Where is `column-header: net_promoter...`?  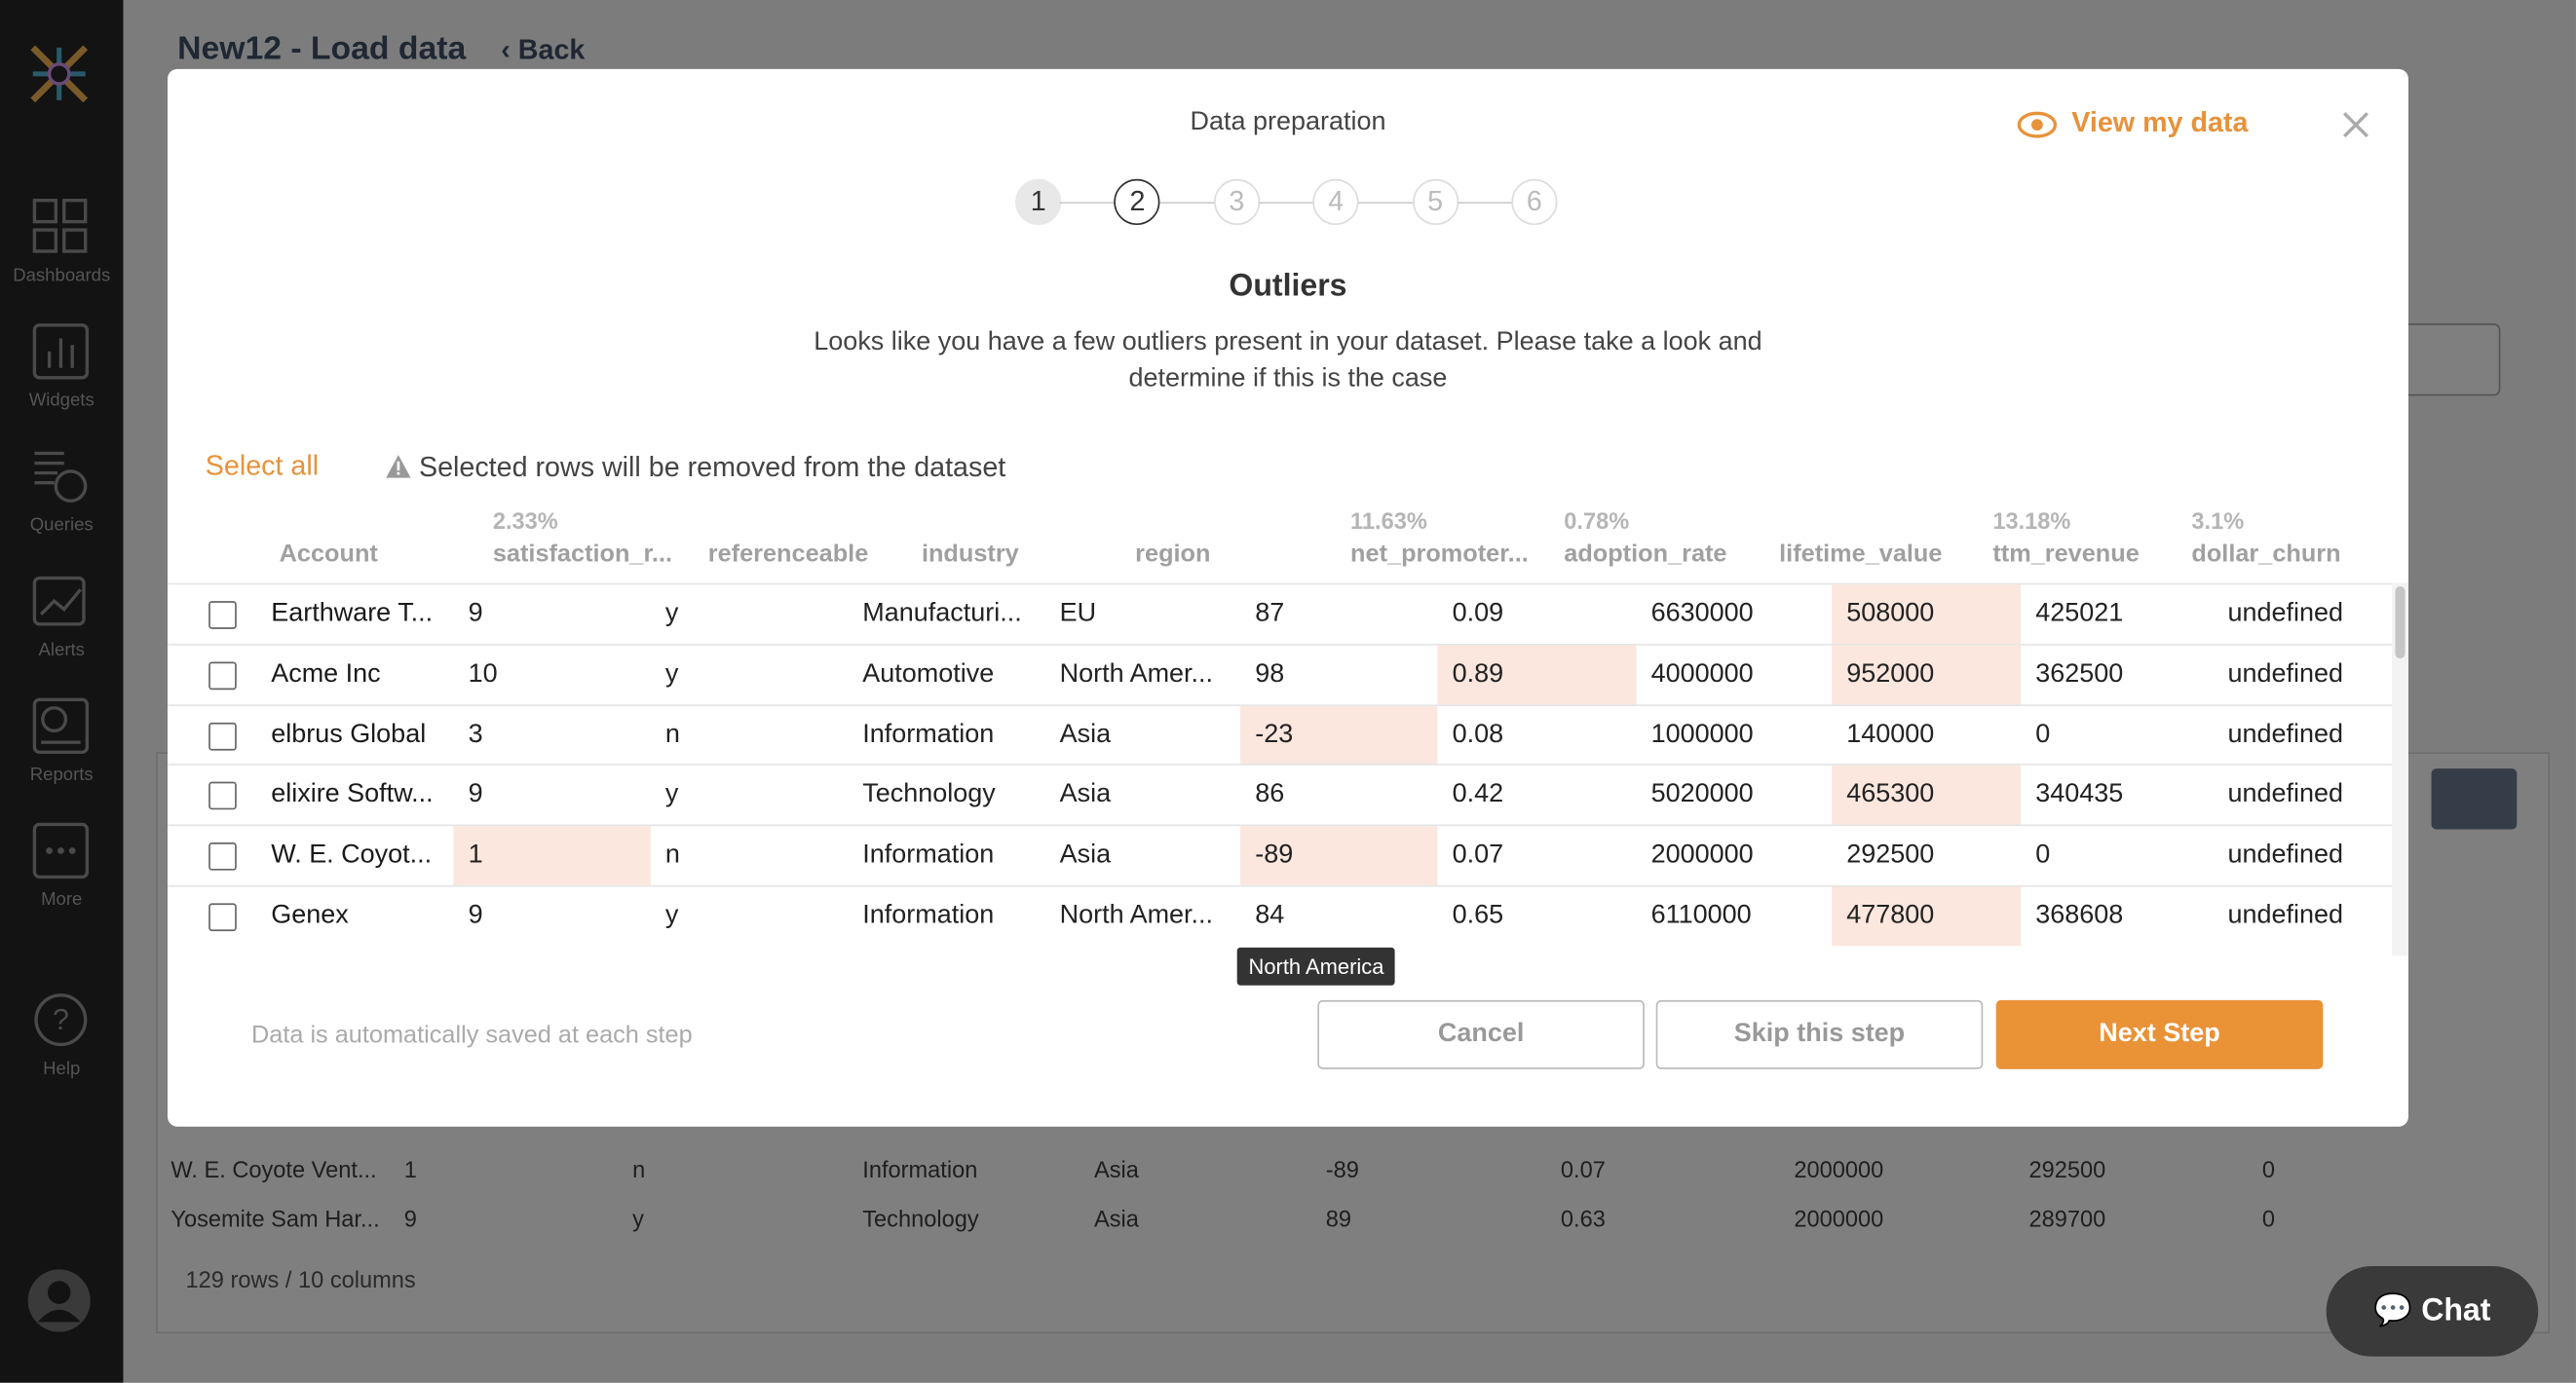 column-header: net_promoter... is located at coordinates (1439, 554).